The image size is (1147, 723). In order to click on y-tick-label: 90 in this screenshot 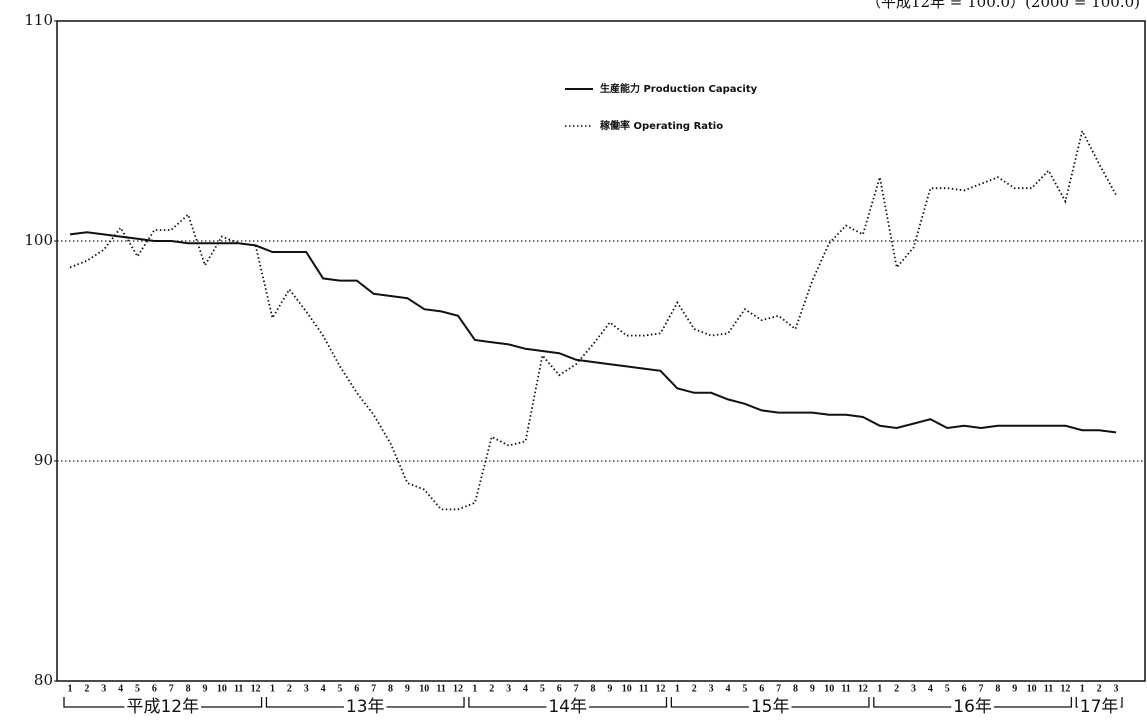, I will do `click(43, 460)`.